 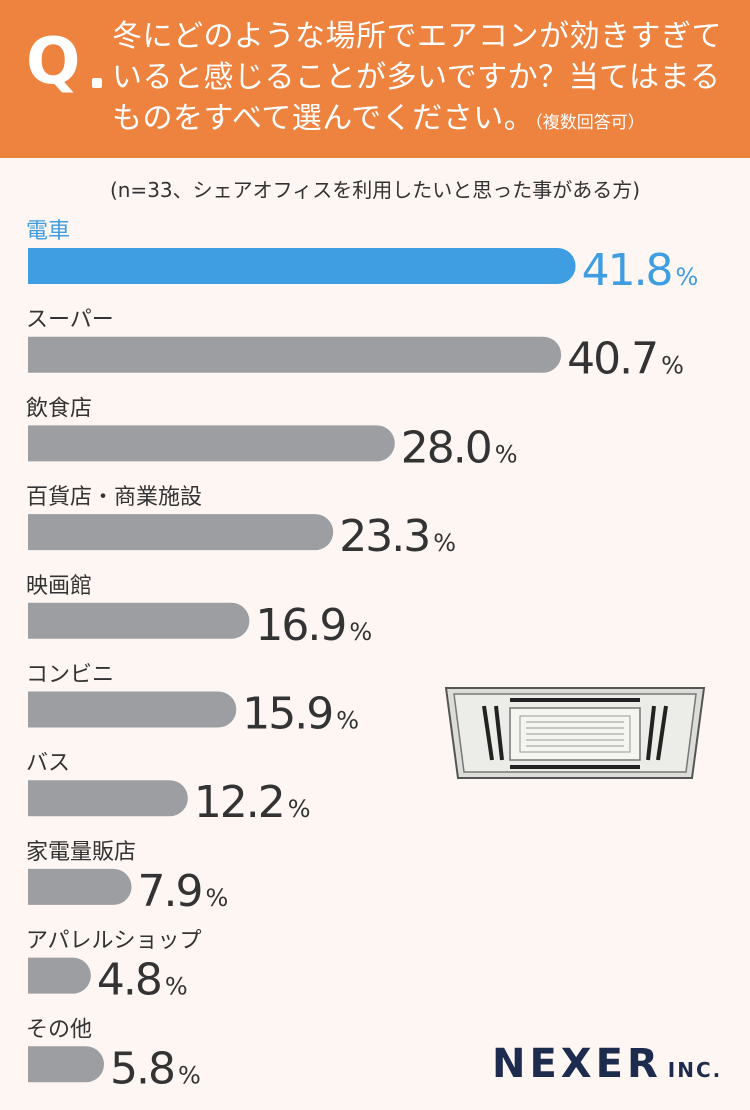 I want to click on value-label: 5.8%, so click(x=155, y=1068).